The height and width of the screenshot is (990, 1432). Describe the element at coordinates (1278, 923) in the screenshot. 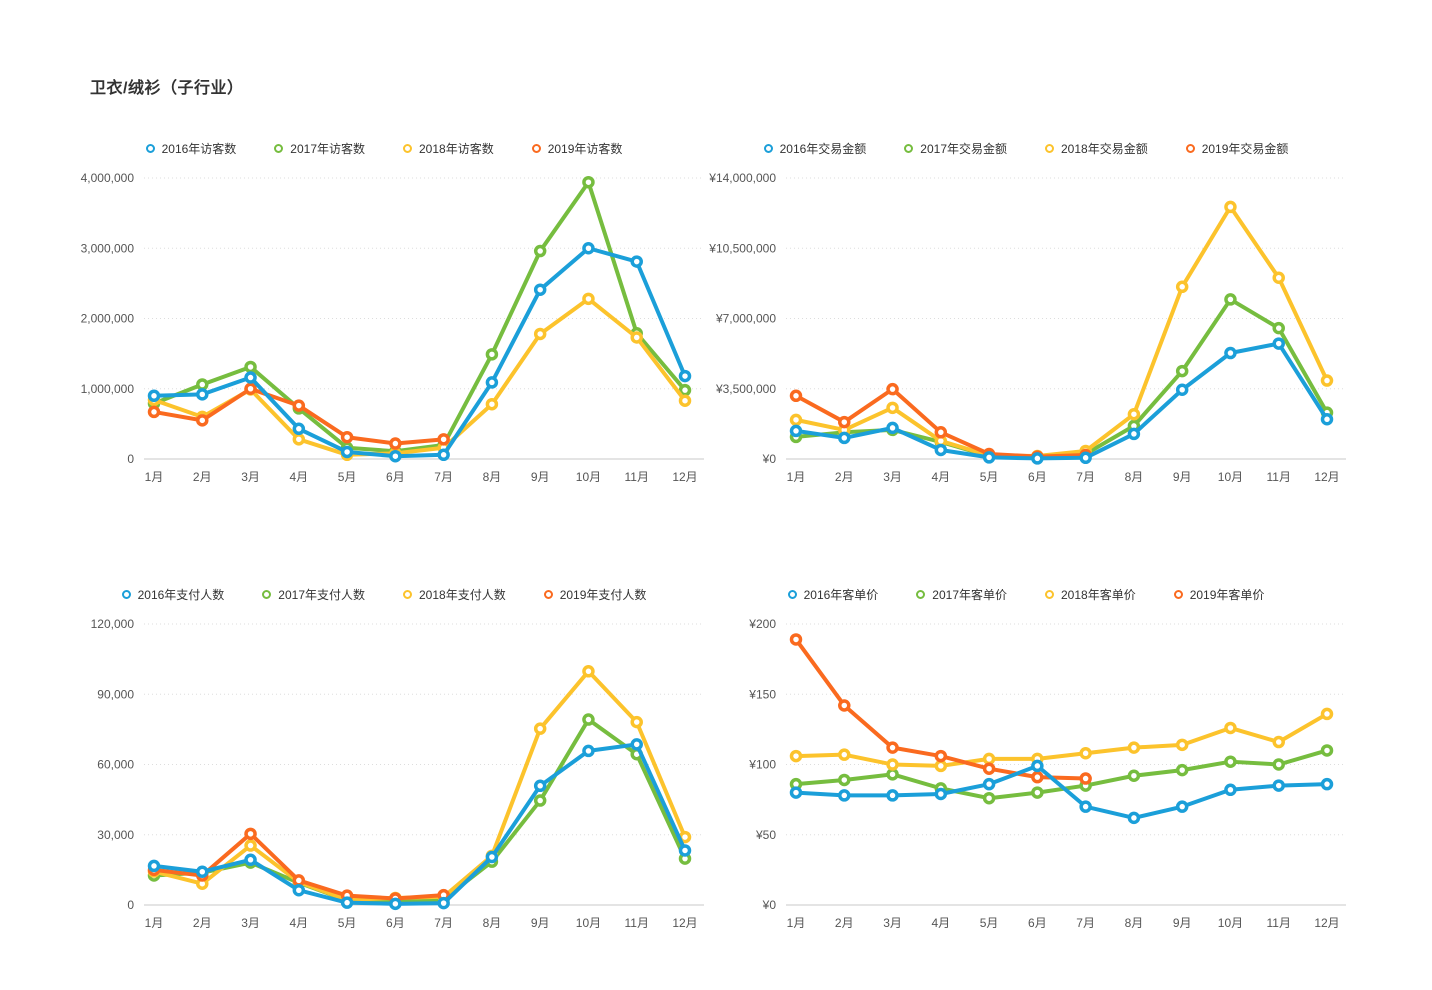

I see `x-axis-tick-label: 11月` at that location.